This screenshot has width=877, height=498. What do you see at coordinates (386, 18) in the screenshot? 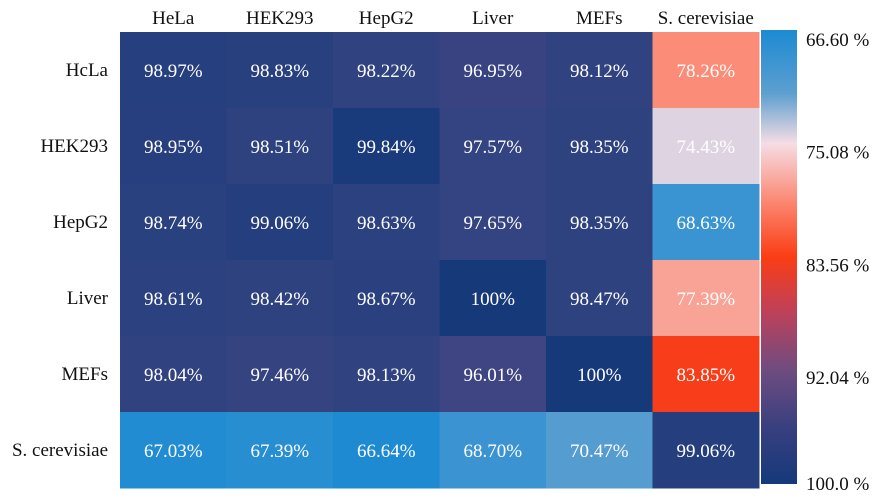
I see `column-label: HepG2` at bounding box center [386, 18].